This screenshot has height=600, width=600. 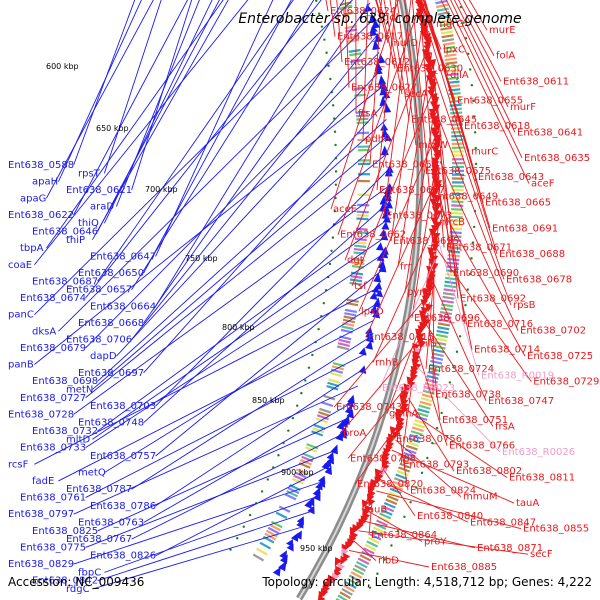 I want to click on right-gene-label: Ent638_0692, so click(x=493, y=299).